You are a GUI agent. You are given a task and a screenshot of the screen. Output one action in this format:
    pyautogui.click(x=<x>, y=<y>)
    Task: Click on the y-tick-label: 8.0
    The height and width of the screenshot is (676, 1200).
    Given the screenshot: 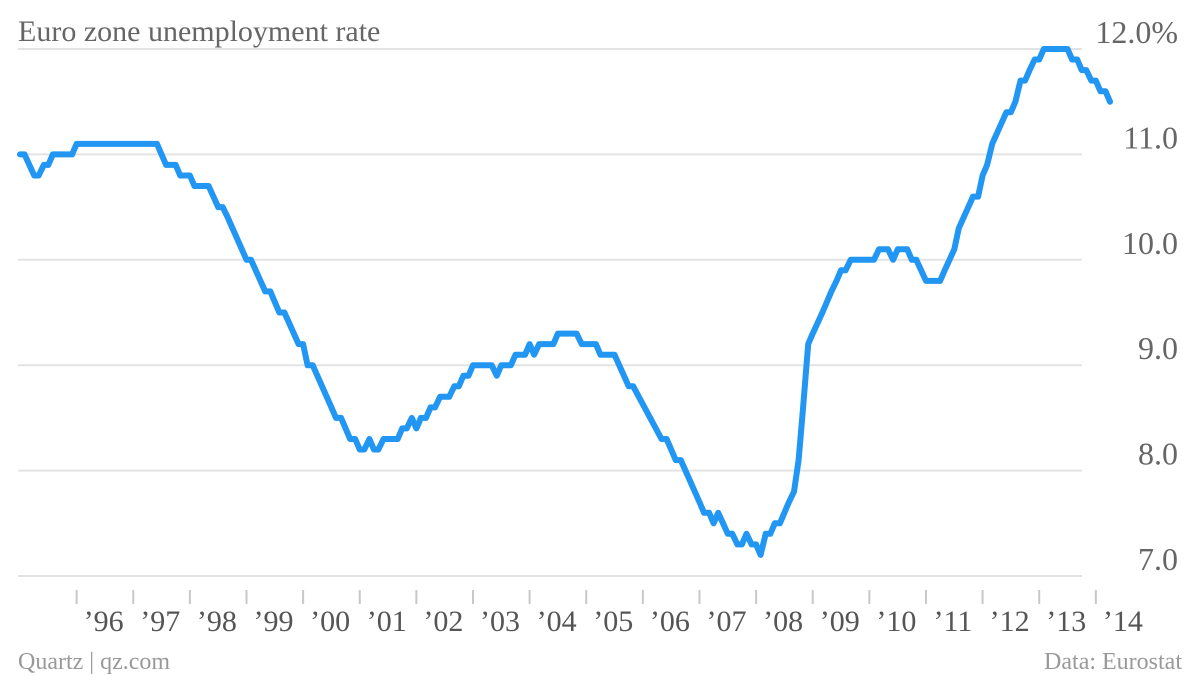 What is the action you would take?
    pyautogui.click(x=1158, y=454)
    